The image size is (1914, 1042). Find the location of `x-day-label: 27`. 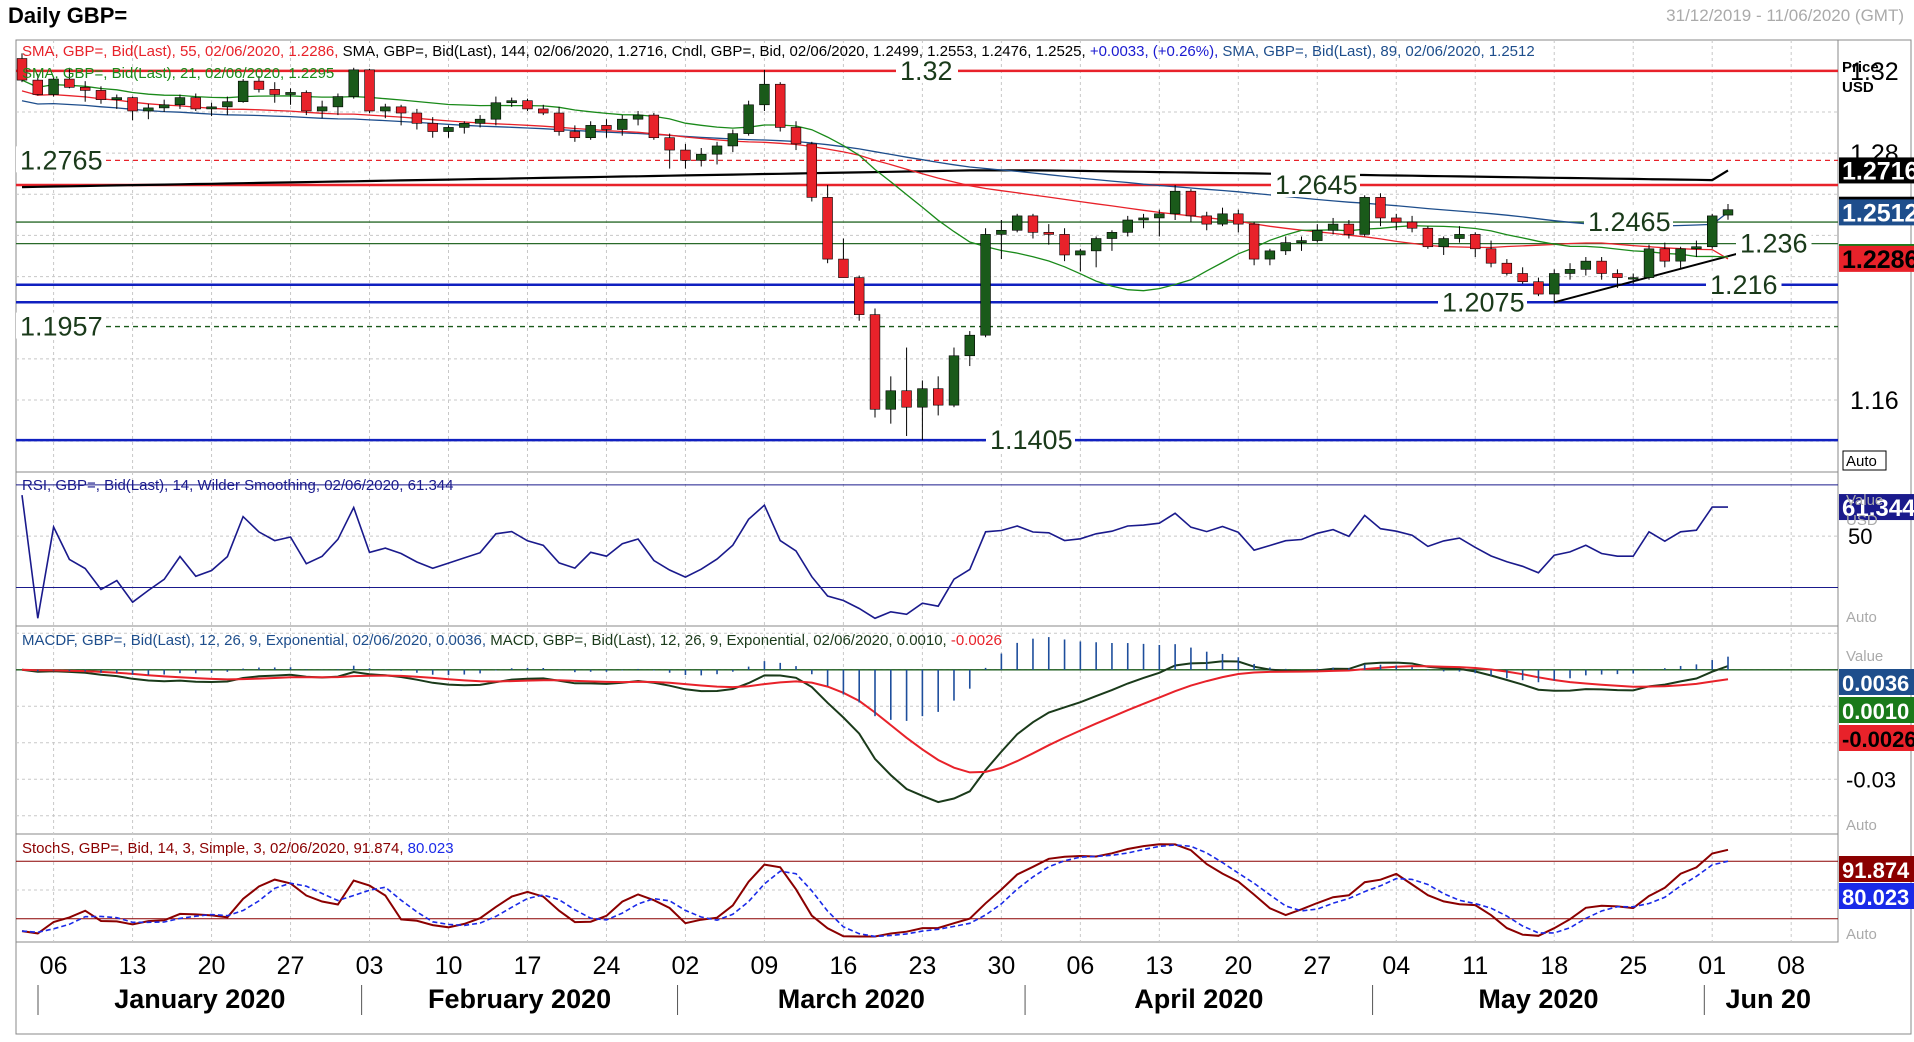

x-day-label: 27 is located at coordinates (291, 966).